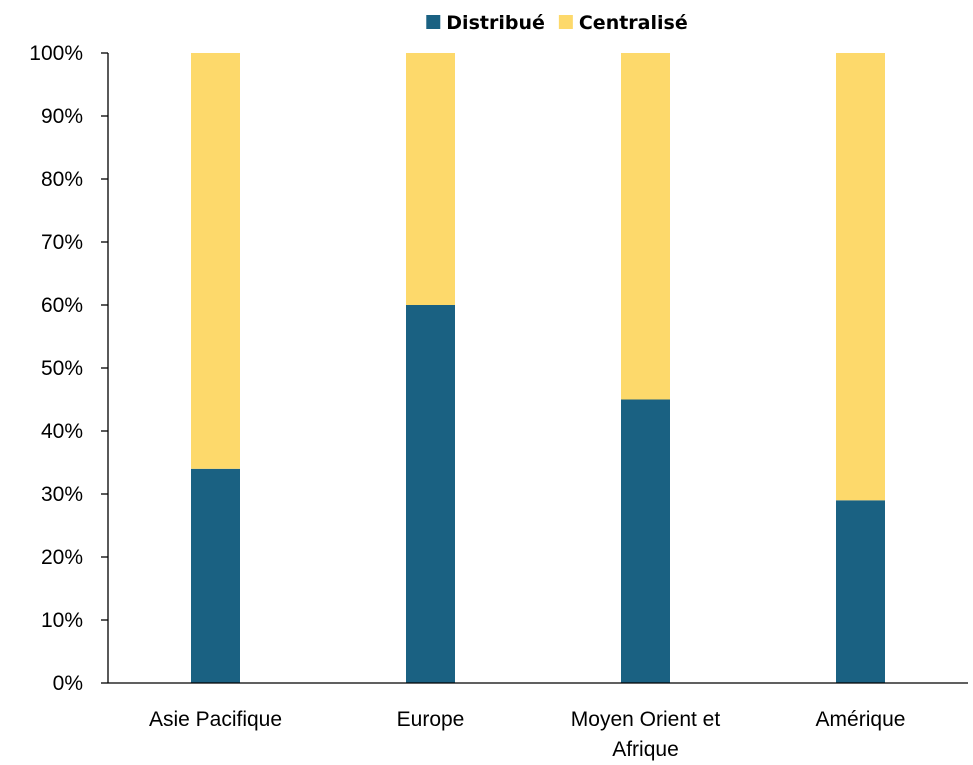 The height and width of the screenshot is (765, 973). I want to click on bar-centralise-asie-pacifique, so click(215, 261).